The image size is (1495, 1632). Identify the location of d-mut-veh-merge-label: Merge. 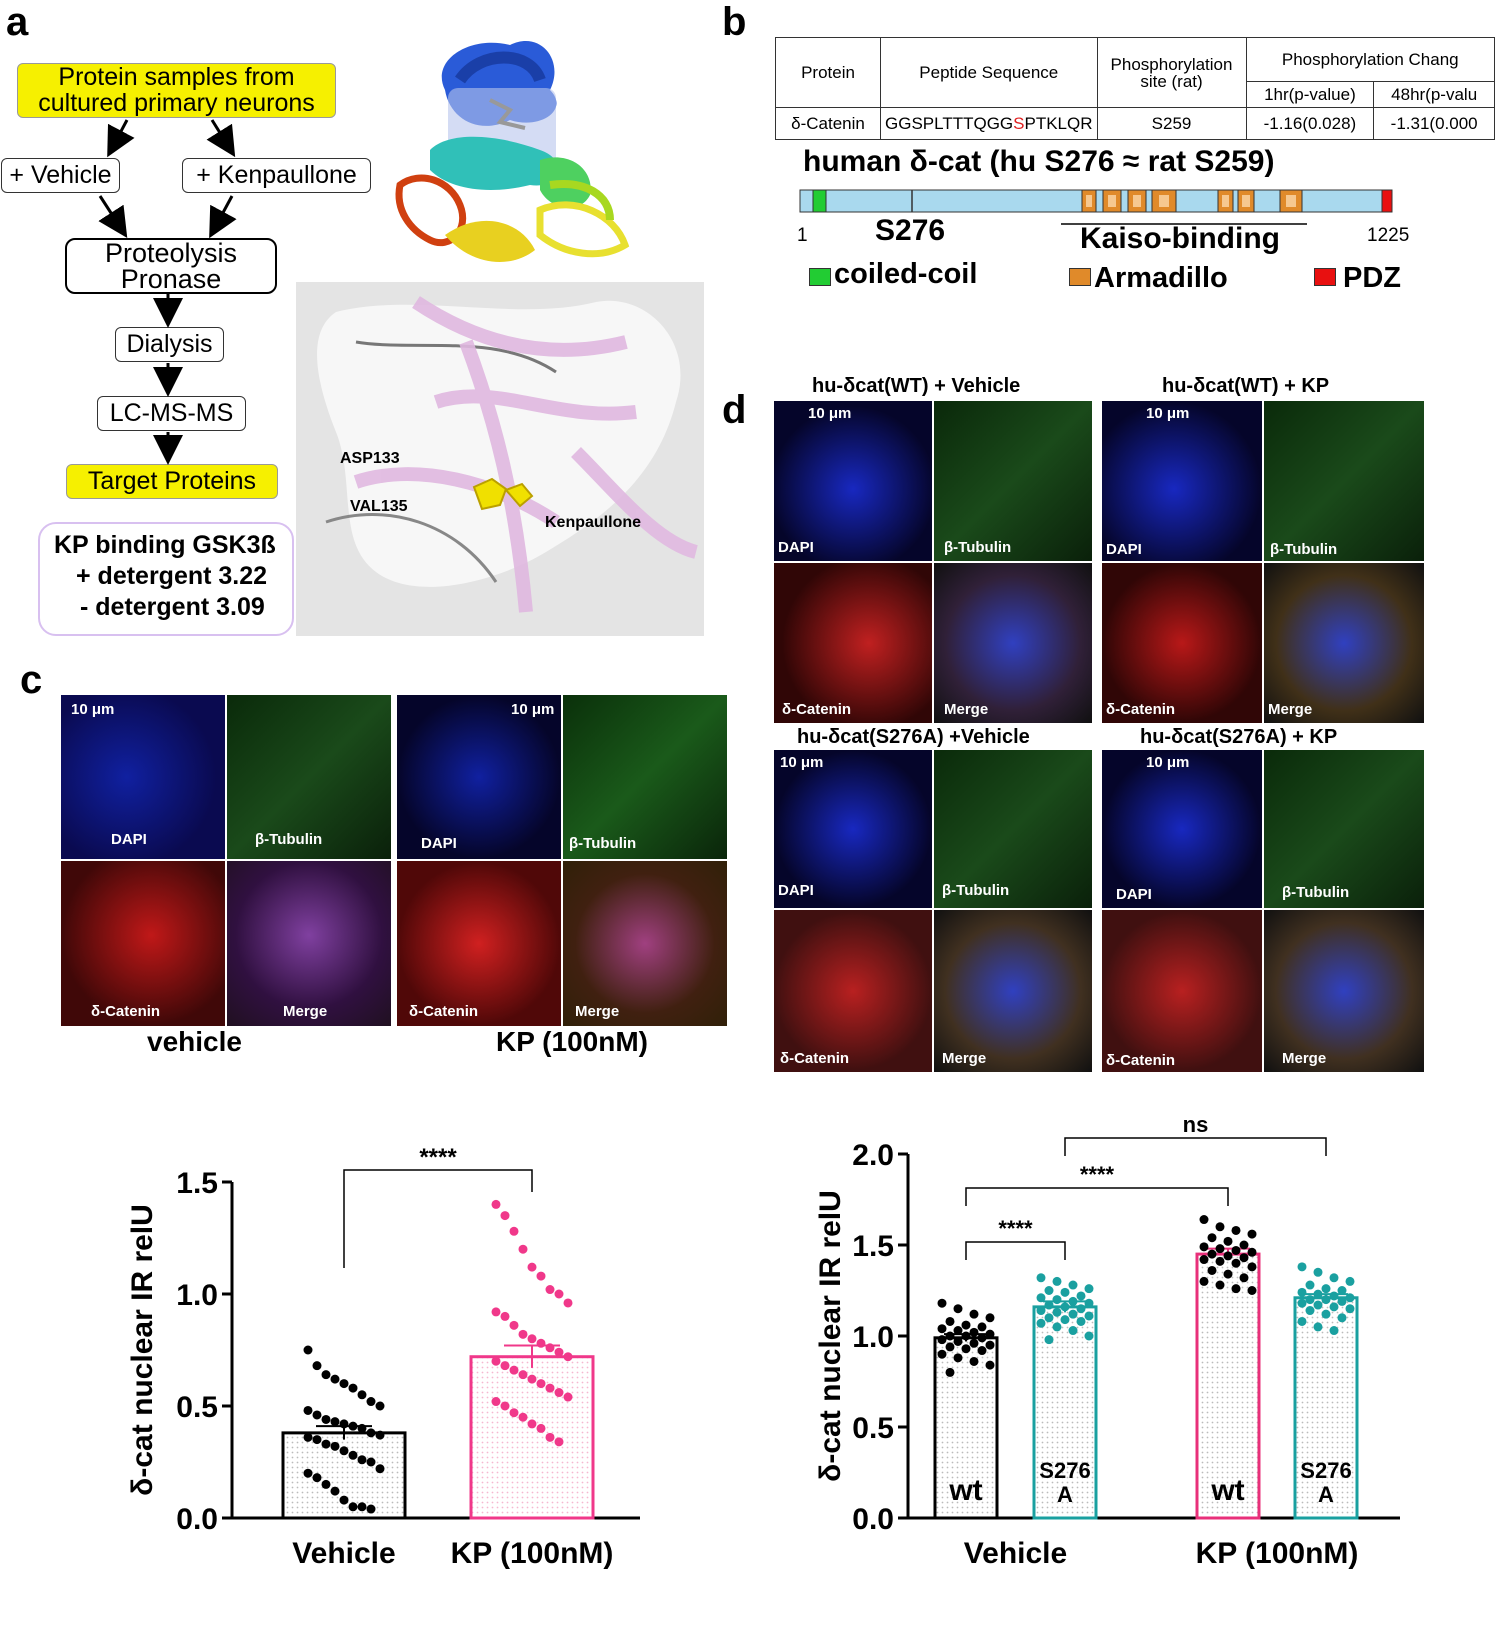
(964, 1058).